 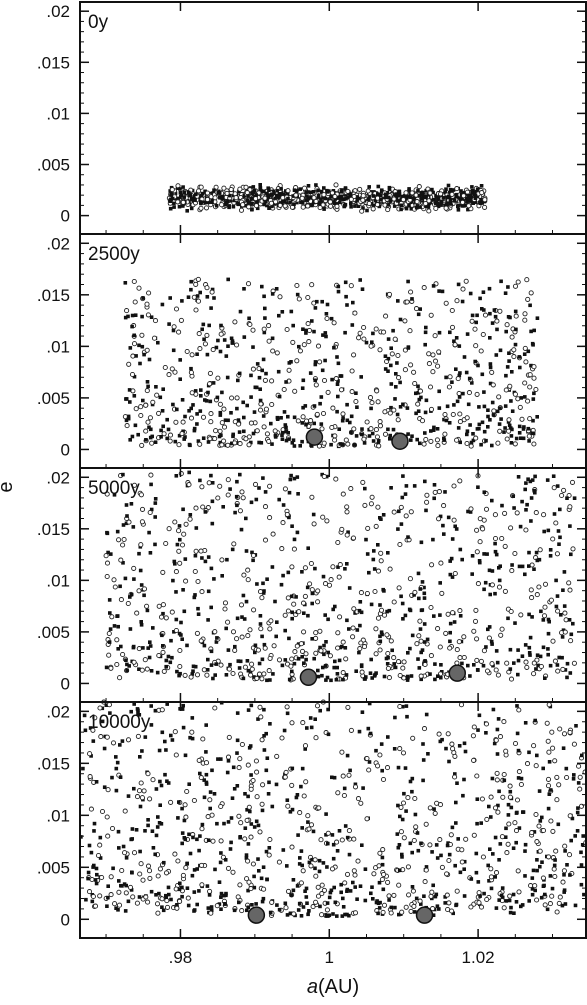 I want to click on y-tick-label-10000y: .005, so click(x=53, y=867).